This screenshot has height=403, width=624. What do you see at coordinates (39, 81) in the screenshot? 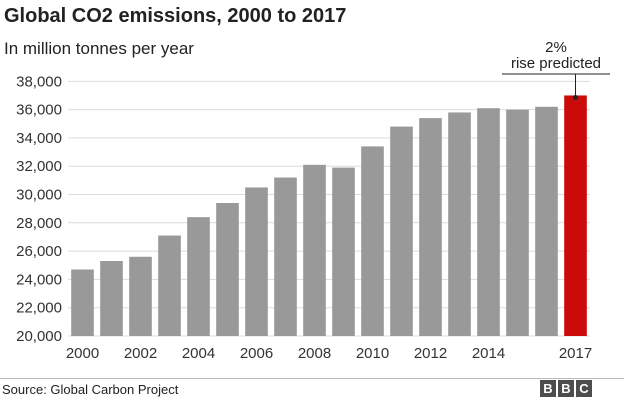
I see `y-tick-label: 38,000` at bounding box center [39, 81].